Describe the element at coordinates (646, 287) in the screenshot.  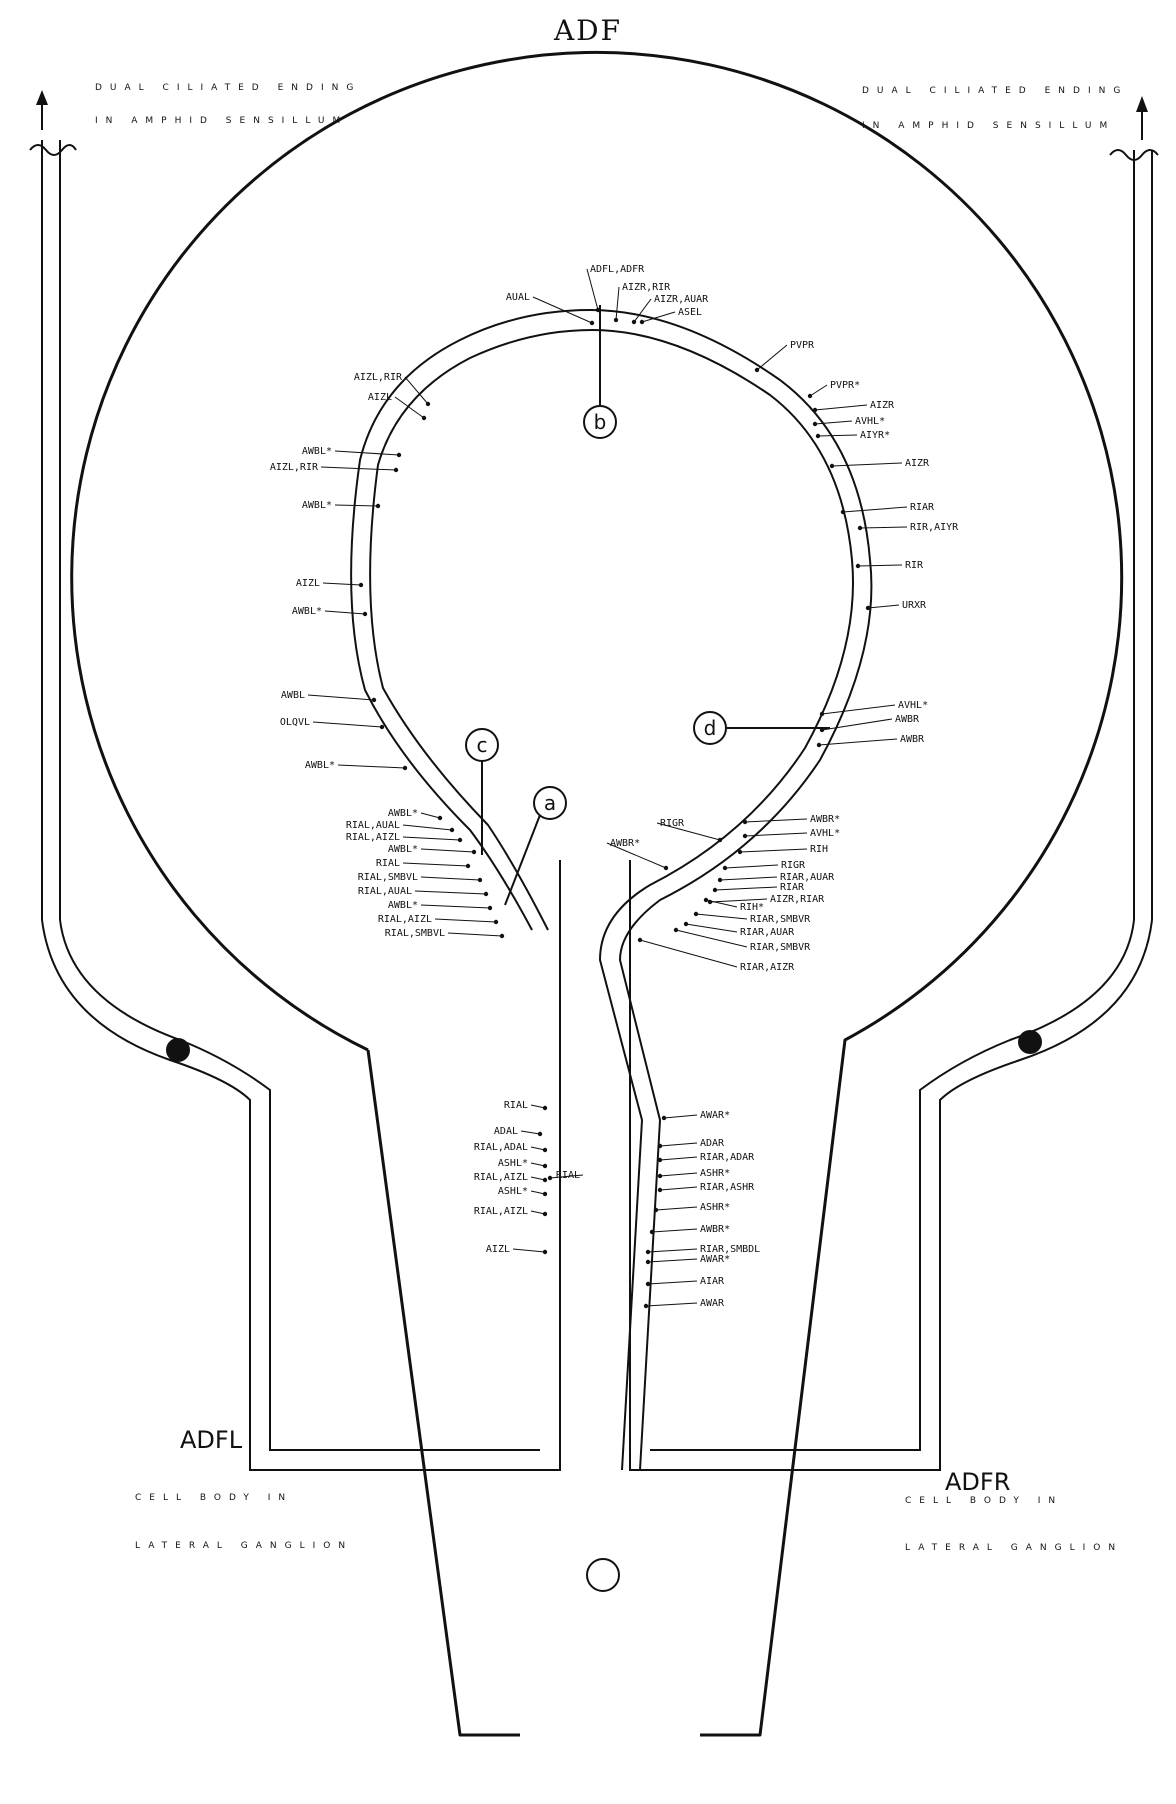
I see `synapse-label: AIZR,RIR` at that location.